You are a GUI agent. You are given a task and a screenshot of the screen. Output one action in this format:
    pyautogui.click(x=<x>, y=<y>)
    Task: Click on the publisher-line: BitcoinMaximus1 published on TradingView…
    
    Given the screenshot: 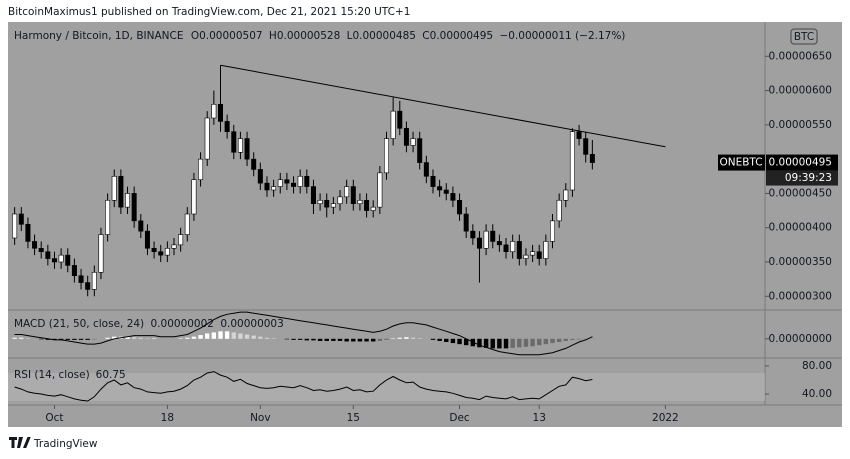 What is the action you would take?
    pyautogui.click(x=209, y=12)
    